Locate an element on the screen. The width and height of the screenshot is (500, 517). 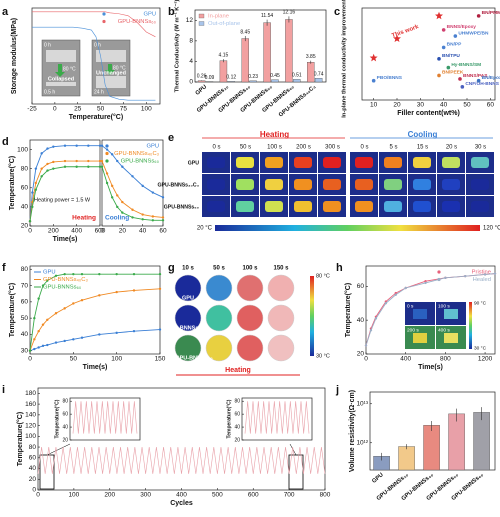
time-label: 20 s is located at coordinates (451, 148).